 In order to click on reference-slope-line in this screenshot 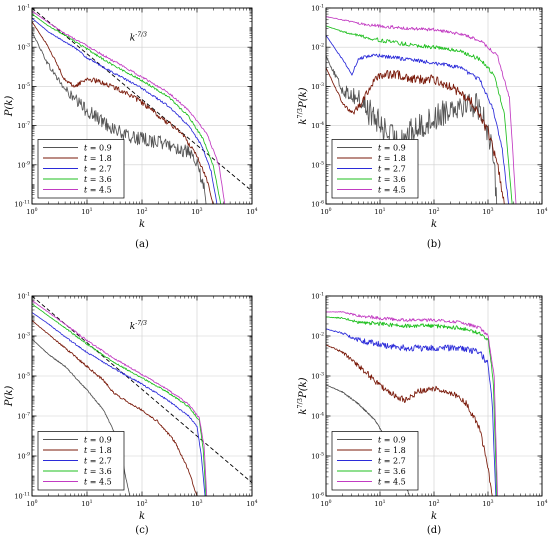, I will do `click(142, 100)`.